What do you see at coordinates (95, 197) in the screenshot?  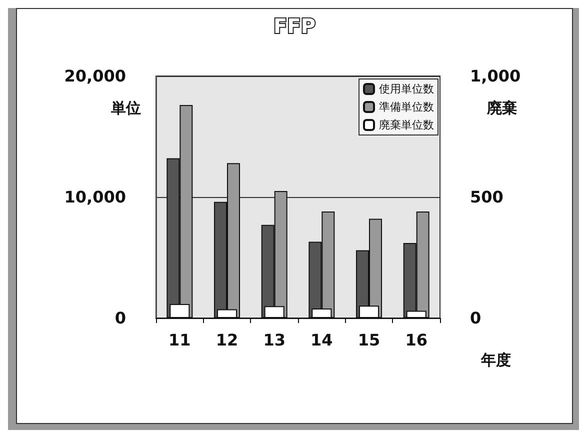 I see `y-tick-label: 10,000` at bounding box center [95, 197].